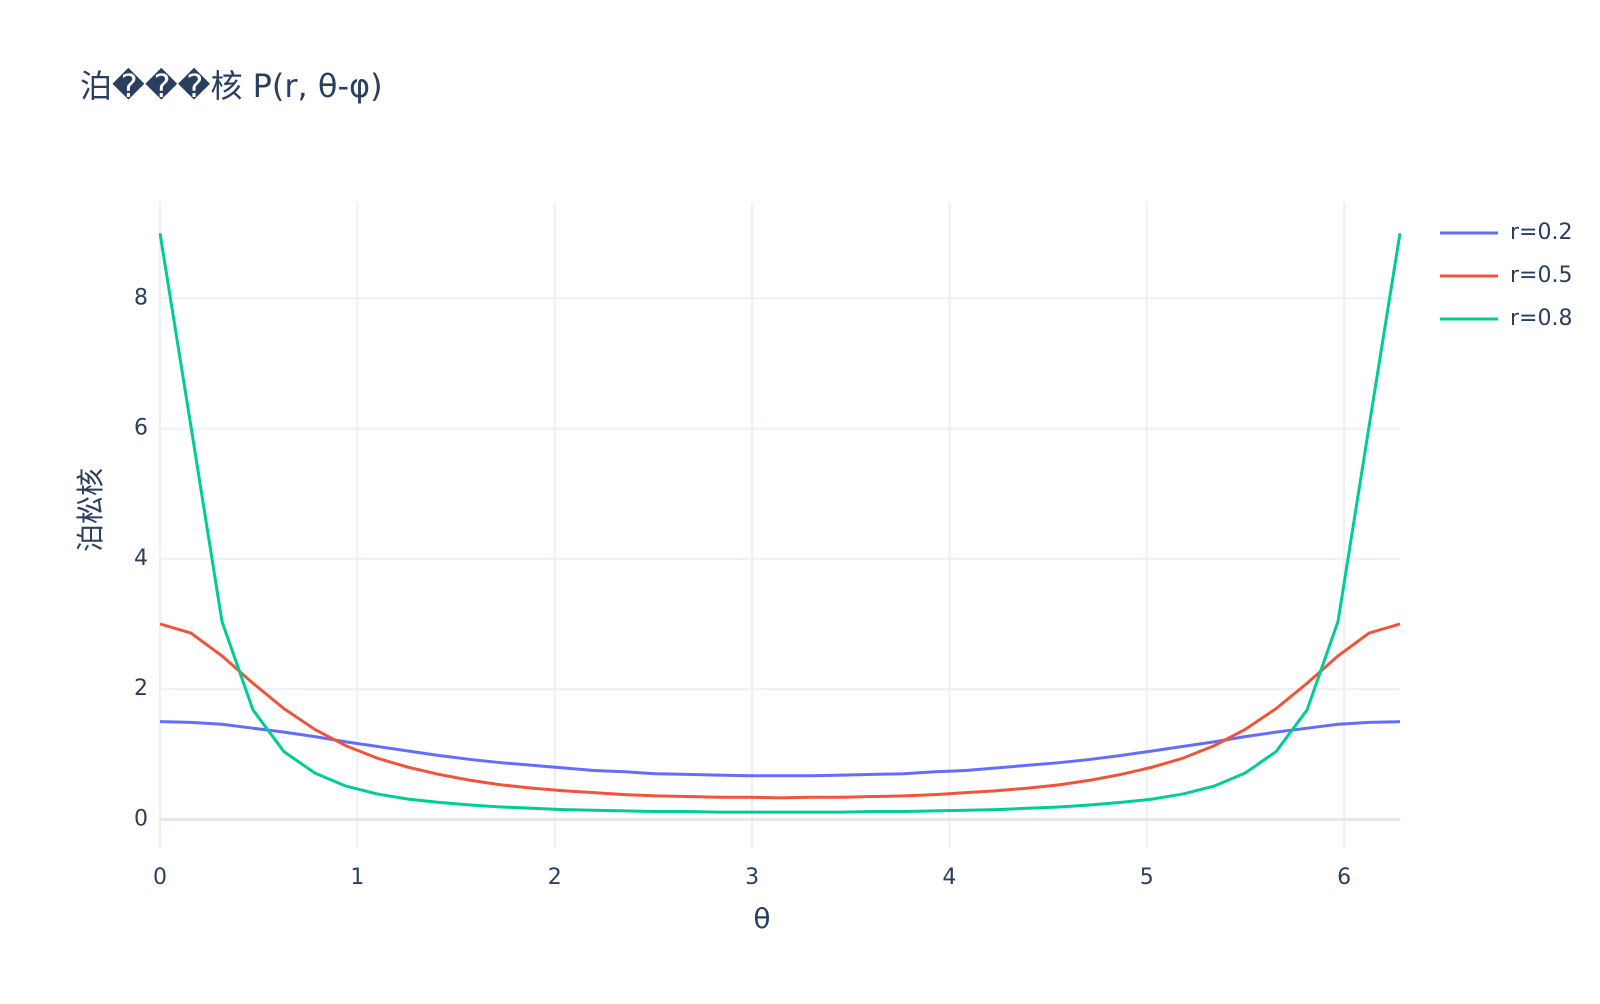 This screenshot has width=1600, height=1004. What do you see at coordinates (141, 428) in the screenshot?
I see `y-tick-label: 6` at bounding box center [141, 428].